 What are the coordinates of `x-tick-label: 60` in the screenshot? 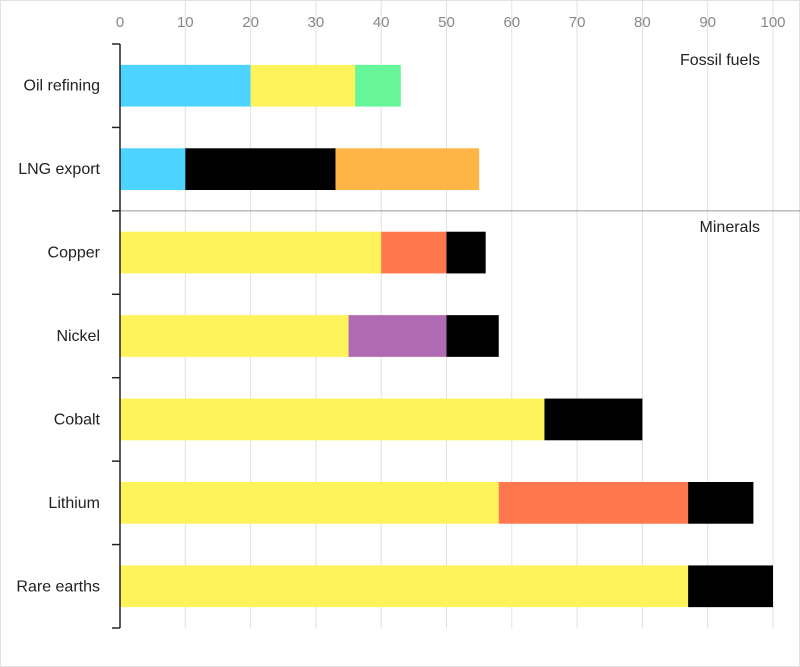 It's located at (511, 22).